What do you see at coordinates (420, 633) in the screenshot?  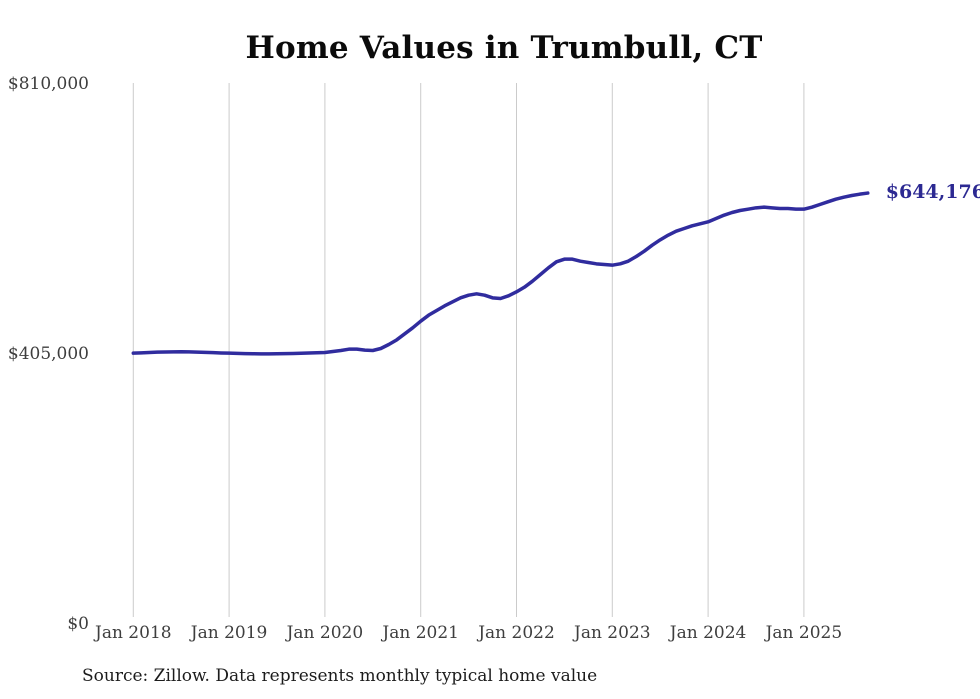 I see `x-tick-label: Jan 2021` at bounding box center [420, 633].